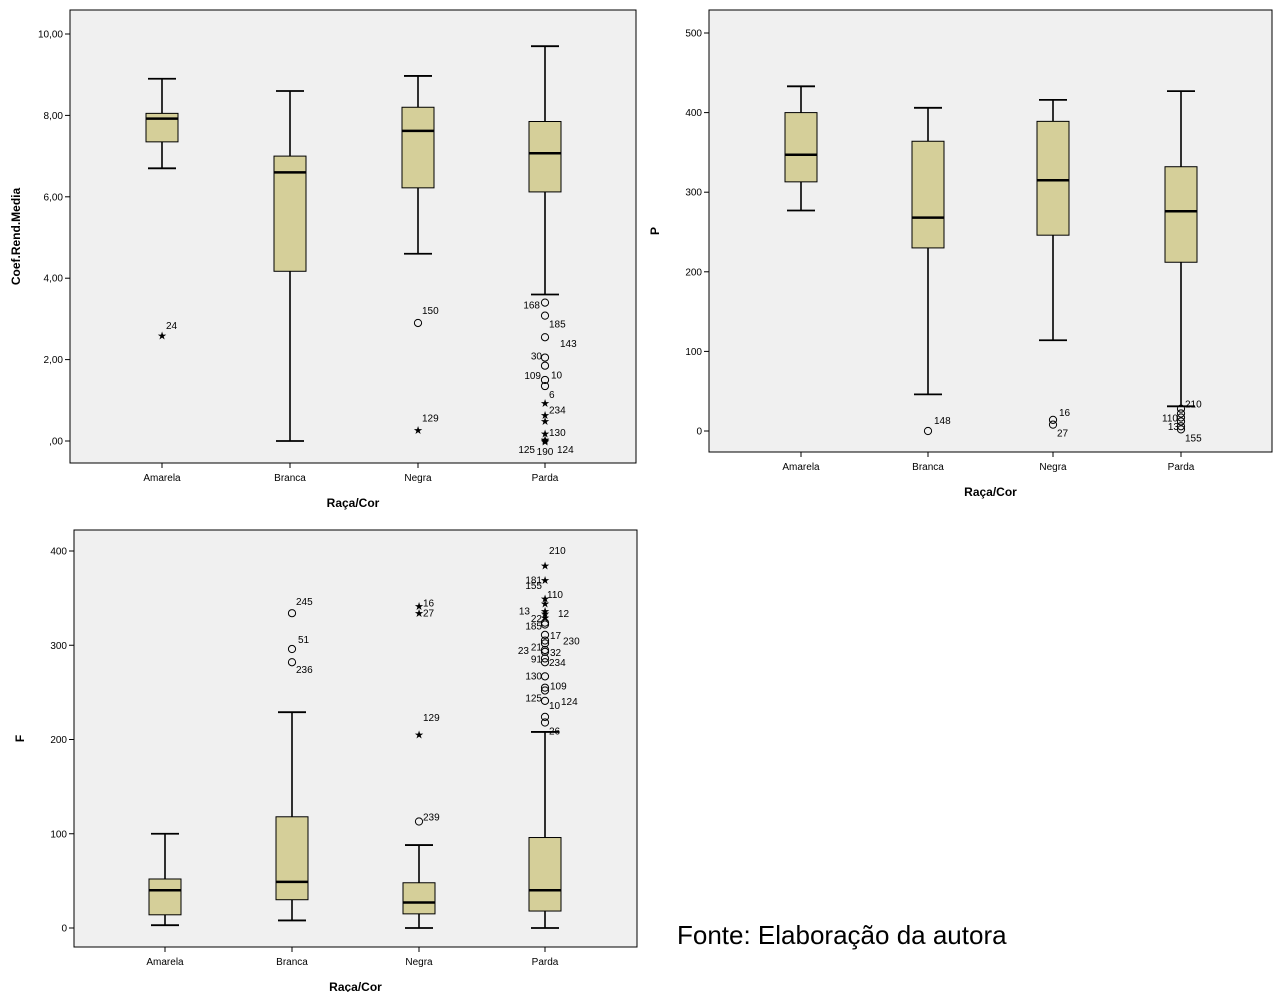 Image resolution: width=1276 pixels, height=992 pixels. Describe the element at coordinates (20, 738) in the screenshot. I see `y-axis-title: F` at that location.